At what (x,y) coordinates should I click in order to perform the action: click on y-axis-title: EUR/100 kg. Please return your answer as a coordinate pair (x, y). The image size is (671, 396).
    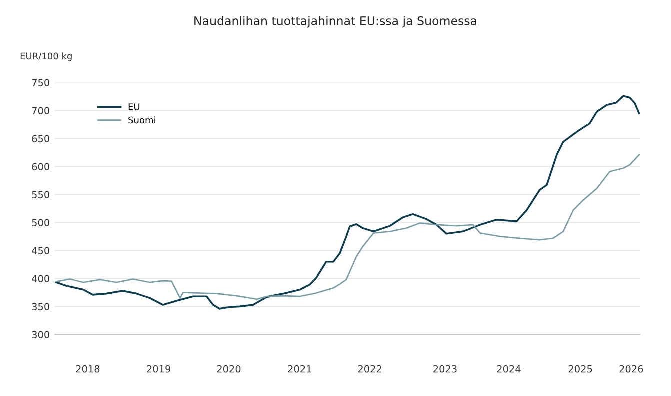
    Looking at the image, I should click on (46, 57).